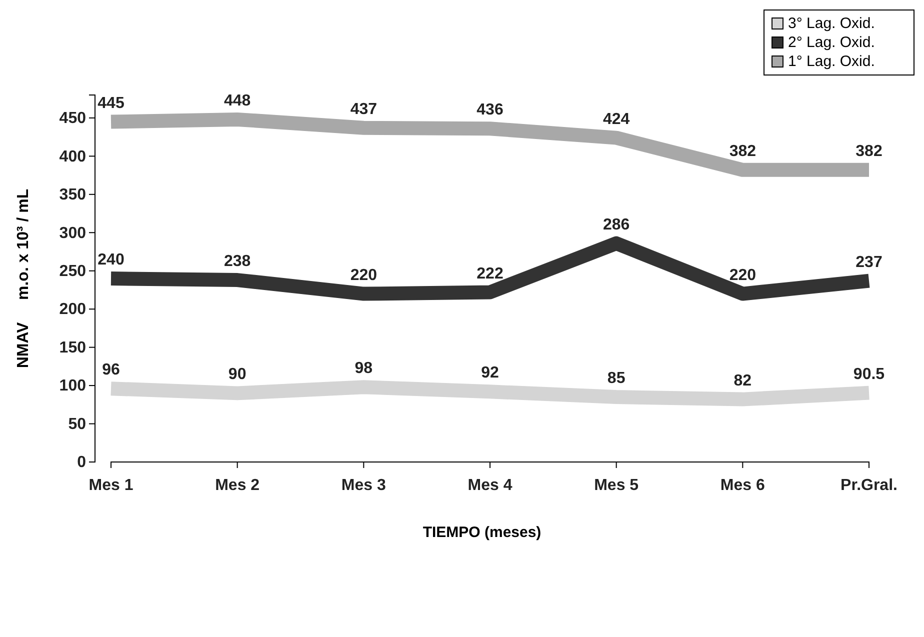 This screenshot has width=924, height=637. I want to click on x-tick-label: Mes 6, so click(743, 485).